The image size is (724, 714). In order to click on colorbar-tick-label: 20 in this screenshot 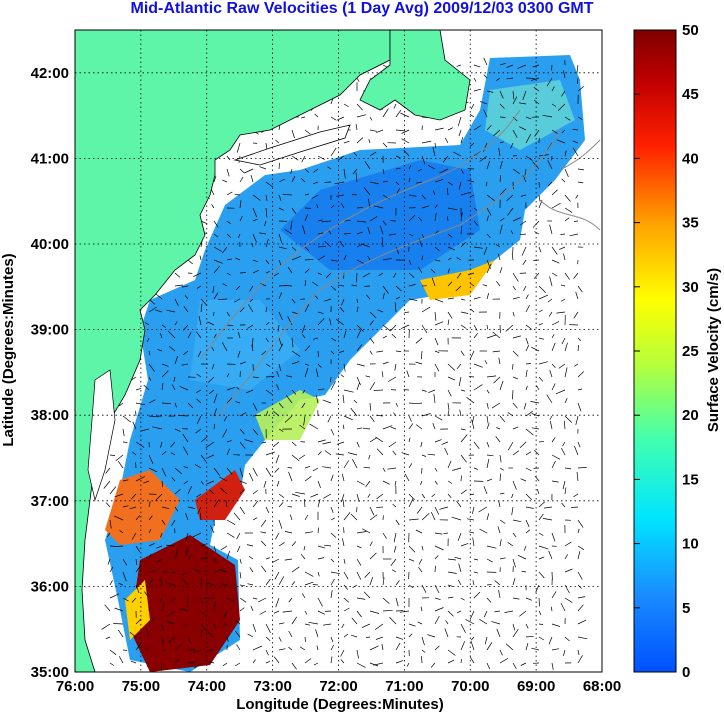, I will do `click(690, 415)`.